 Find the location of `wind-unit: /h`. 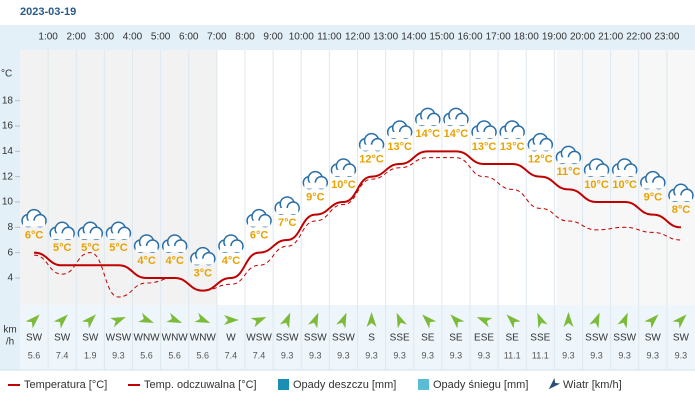

wind-unit: /h is located at coordinates (10, 342).